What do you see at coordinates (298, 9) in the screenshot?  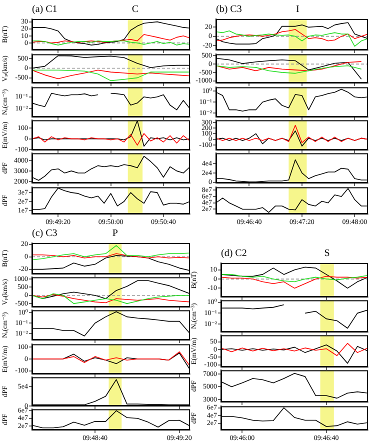 I see `band-label: I` at bounding box center [298, 9].